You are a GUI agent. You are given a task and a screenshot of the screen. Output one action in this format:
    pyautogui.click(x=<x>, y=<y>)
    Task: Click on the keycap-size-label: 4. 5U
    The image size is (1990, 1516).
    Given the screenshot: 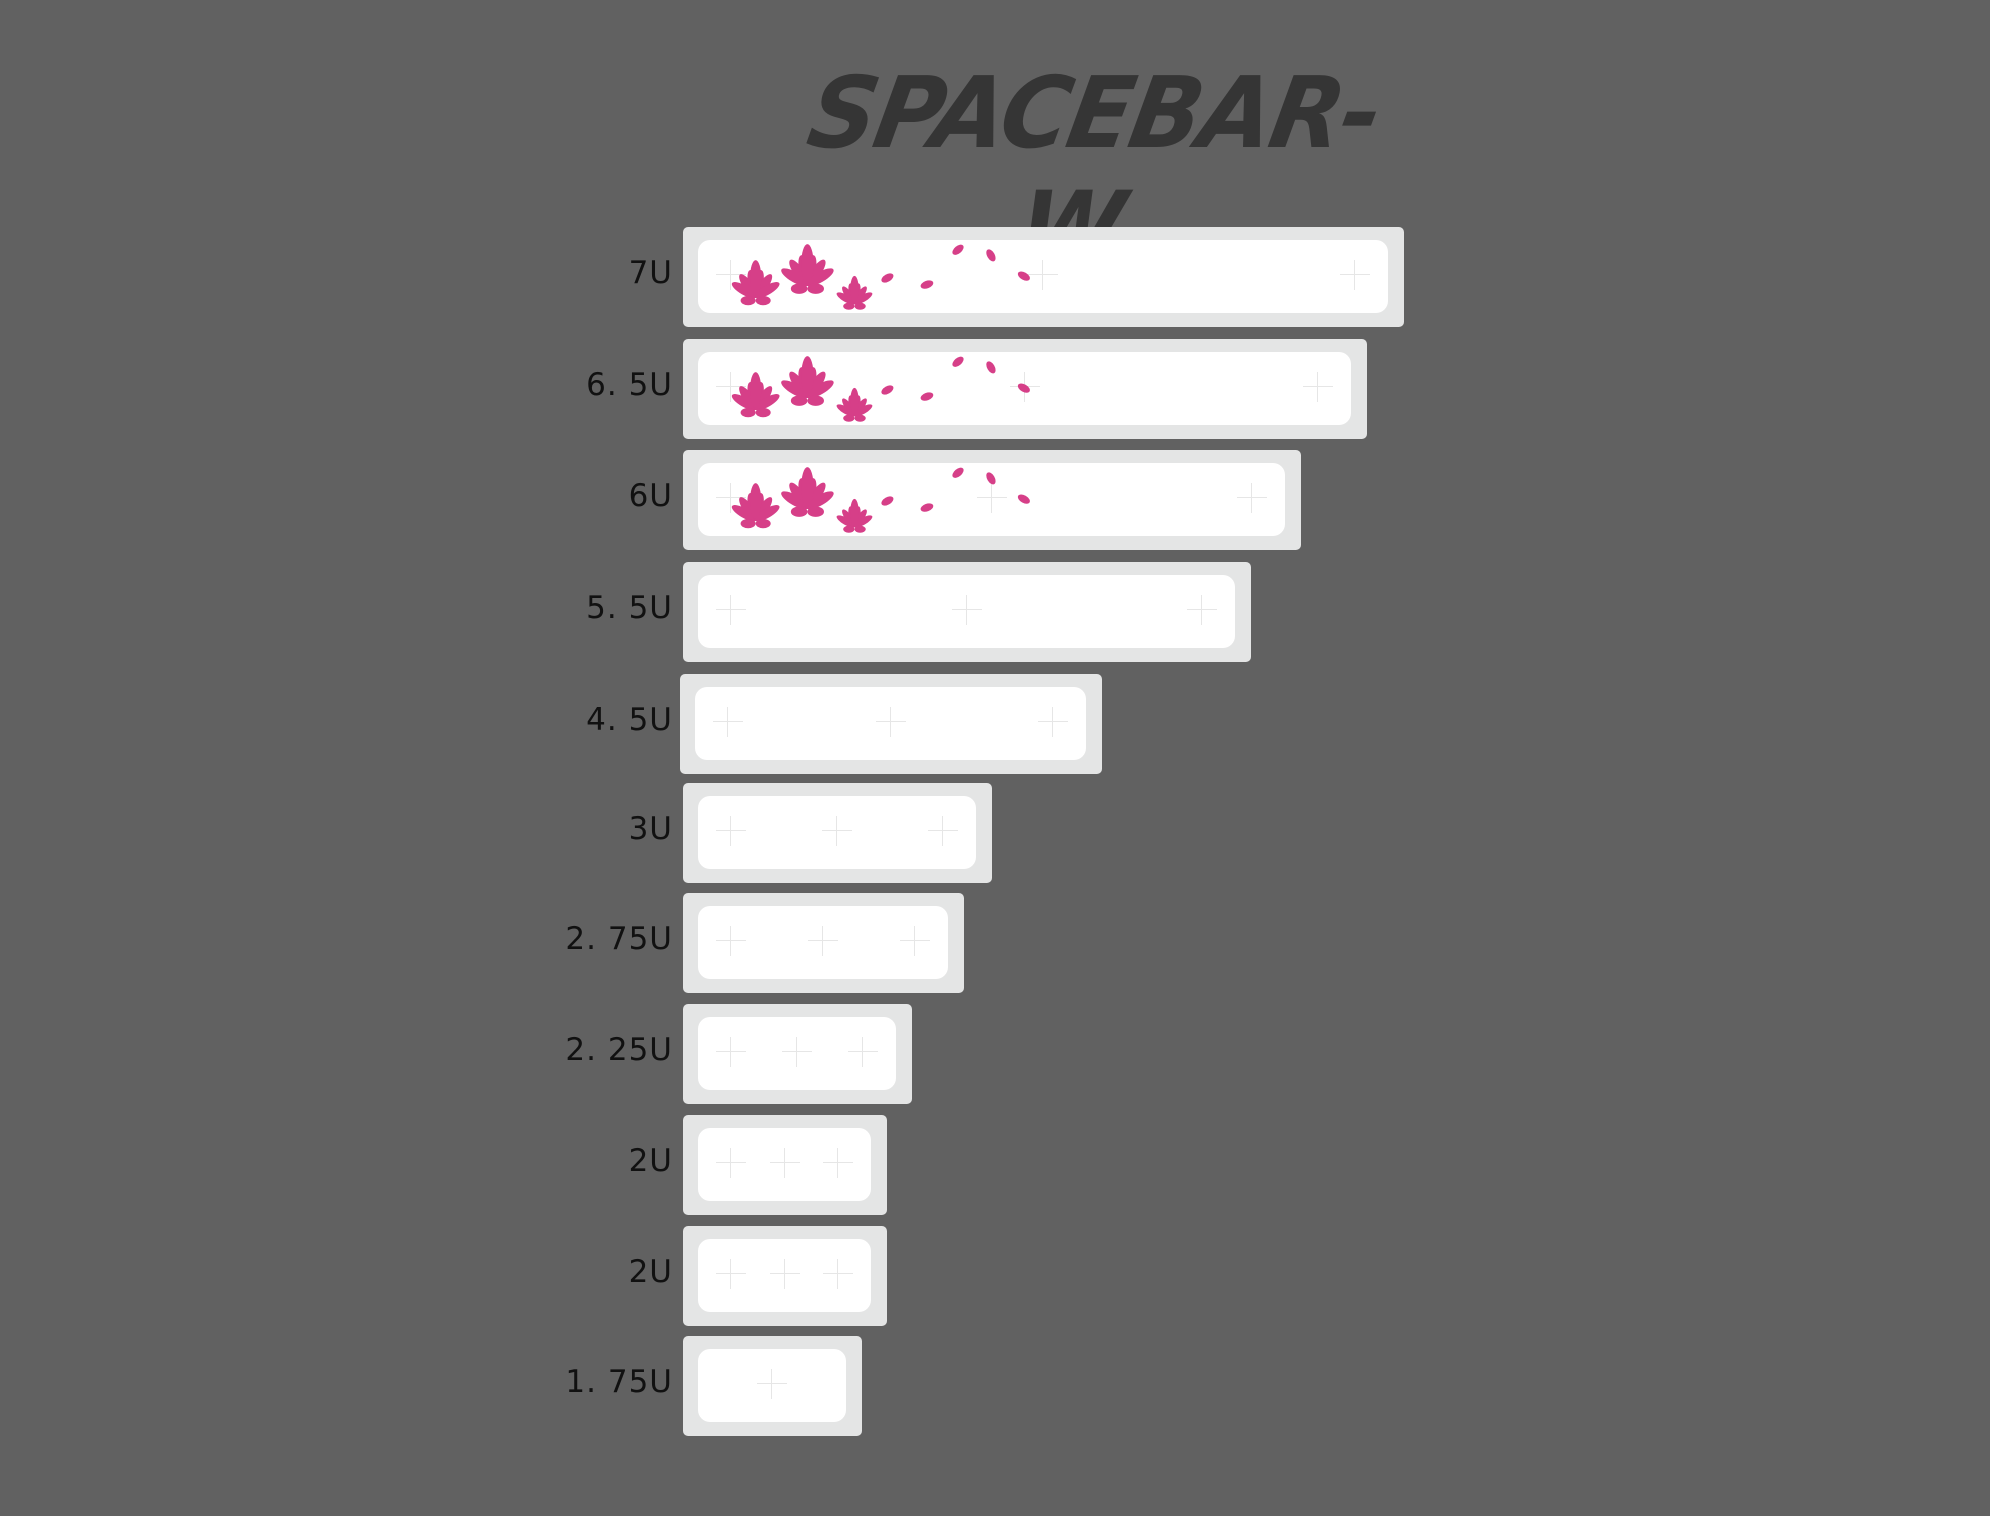 What is the action you would take?
    pyautogui.click(x=629, y=720)
    